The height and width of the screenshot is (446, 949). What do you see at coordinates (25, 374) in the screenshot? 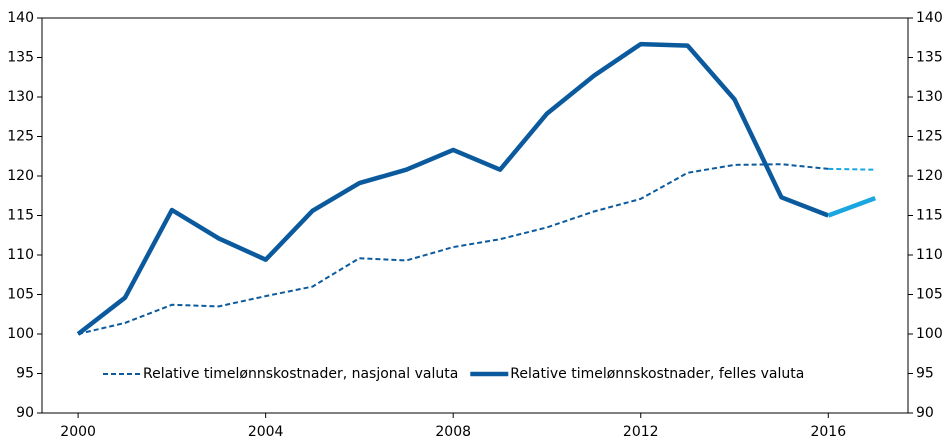
I see `y-tick-label: 95` at bounding box center [25, 374].